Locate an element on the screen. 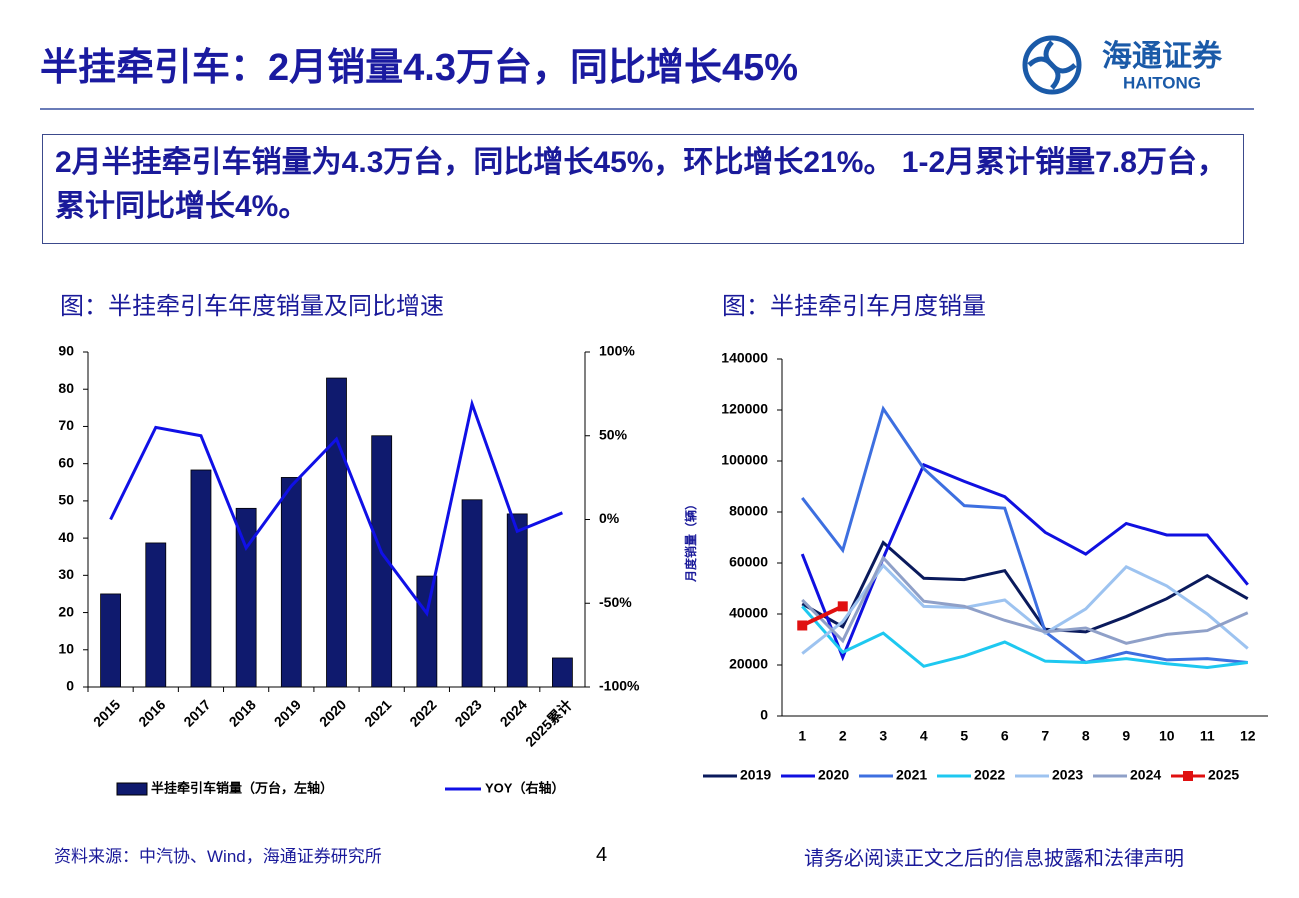 This screenshot has height=898, width=1299. x-tick-label: 10 is located at coordinates (1167, 736).